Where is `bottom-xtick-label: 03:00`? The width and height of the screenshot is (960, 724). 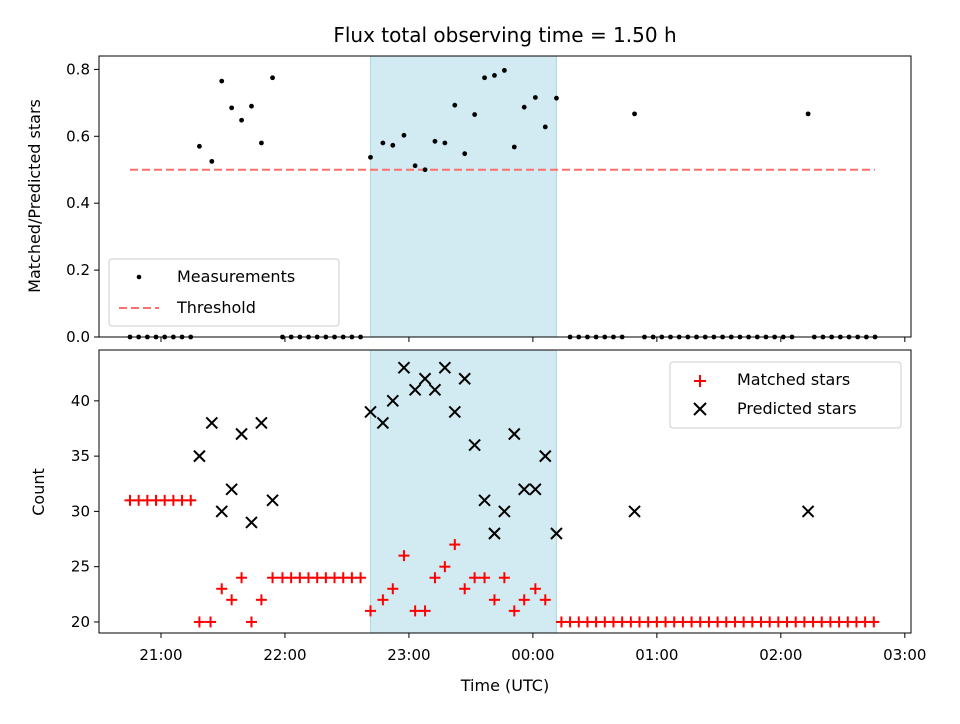 bottom-xtick-label: 03:00 is located at coordinates (904, 655).